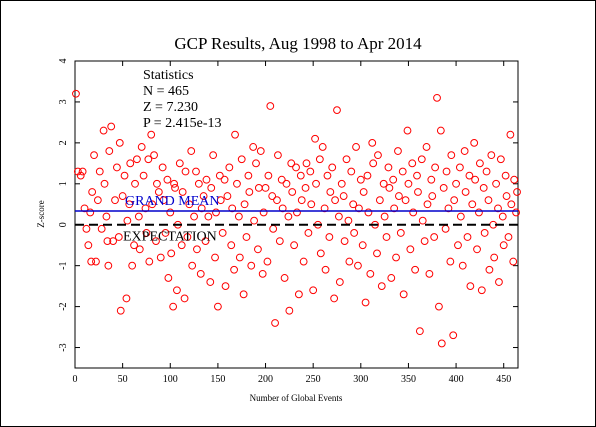 This screenshot has width=596, height=427. What do you see at coordinates (456, 379) in the screenshot?
I see `x-tick-label: 400` at bounding box center [456, 379].